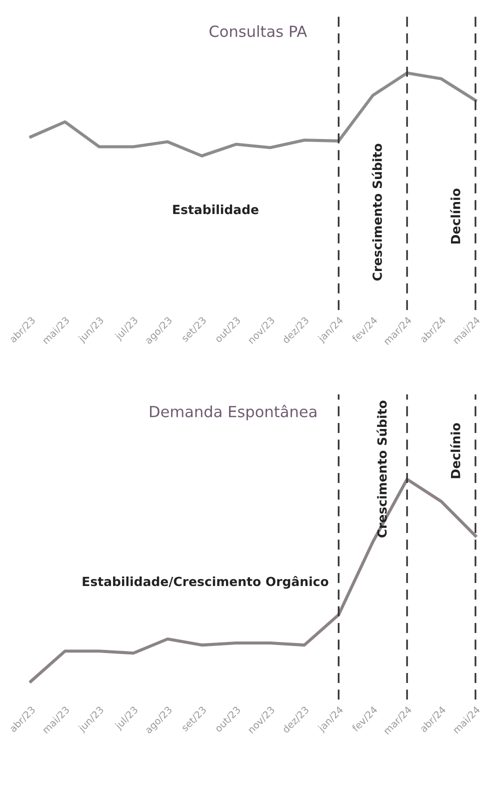 The height and width of the screenshot is (787, 496). What do you see at coordinates (205, 582) in the screenshot?
I see `annotation: Estabilidade/Crescimento Orgânico` at bounding box center [205, 582].